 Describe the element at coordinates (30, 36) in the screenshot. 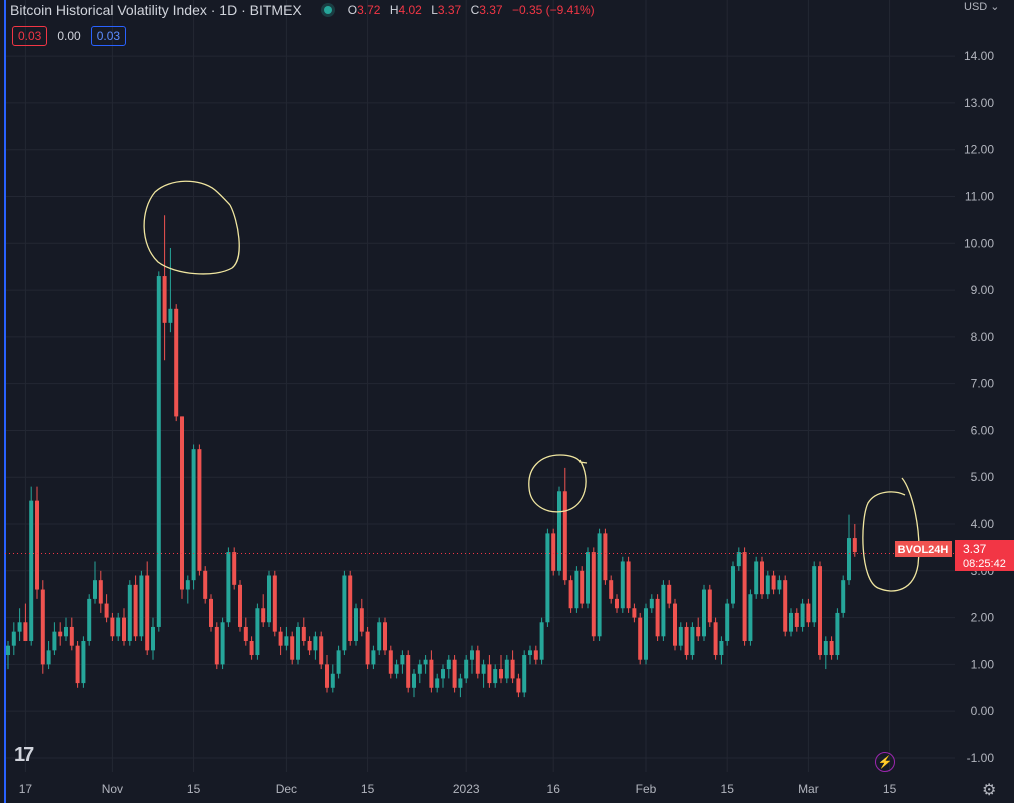

I see `indicator-value-1: 0.03` at that location.